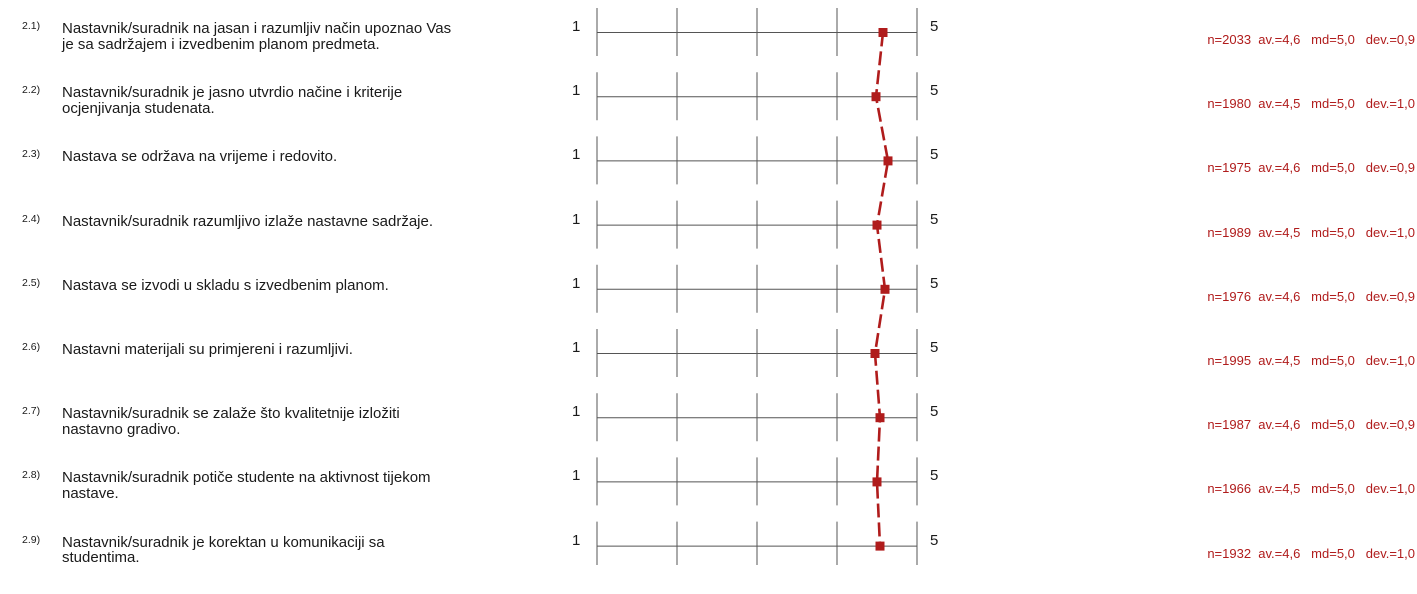  I want to click on question-number: 2.8), so click(31, 475).